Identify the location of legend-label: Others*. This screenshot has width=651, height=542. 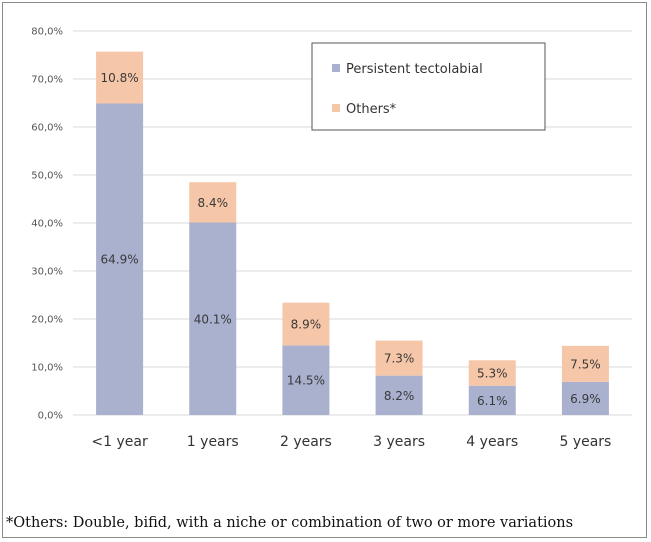
(371, 109).